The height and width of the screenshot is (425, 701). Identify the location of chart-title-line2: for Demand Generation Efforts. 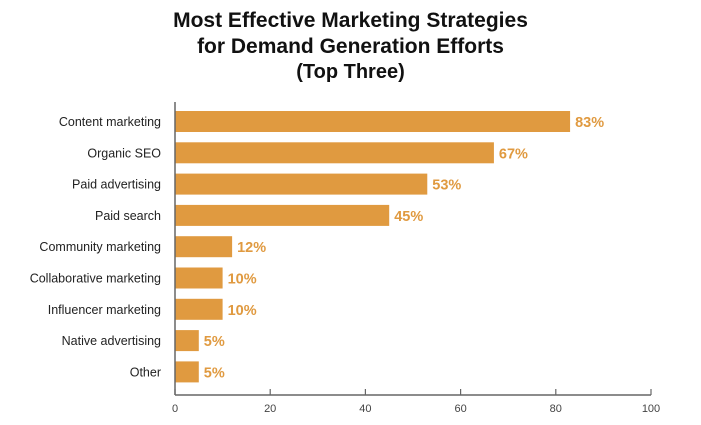
(350, 46).